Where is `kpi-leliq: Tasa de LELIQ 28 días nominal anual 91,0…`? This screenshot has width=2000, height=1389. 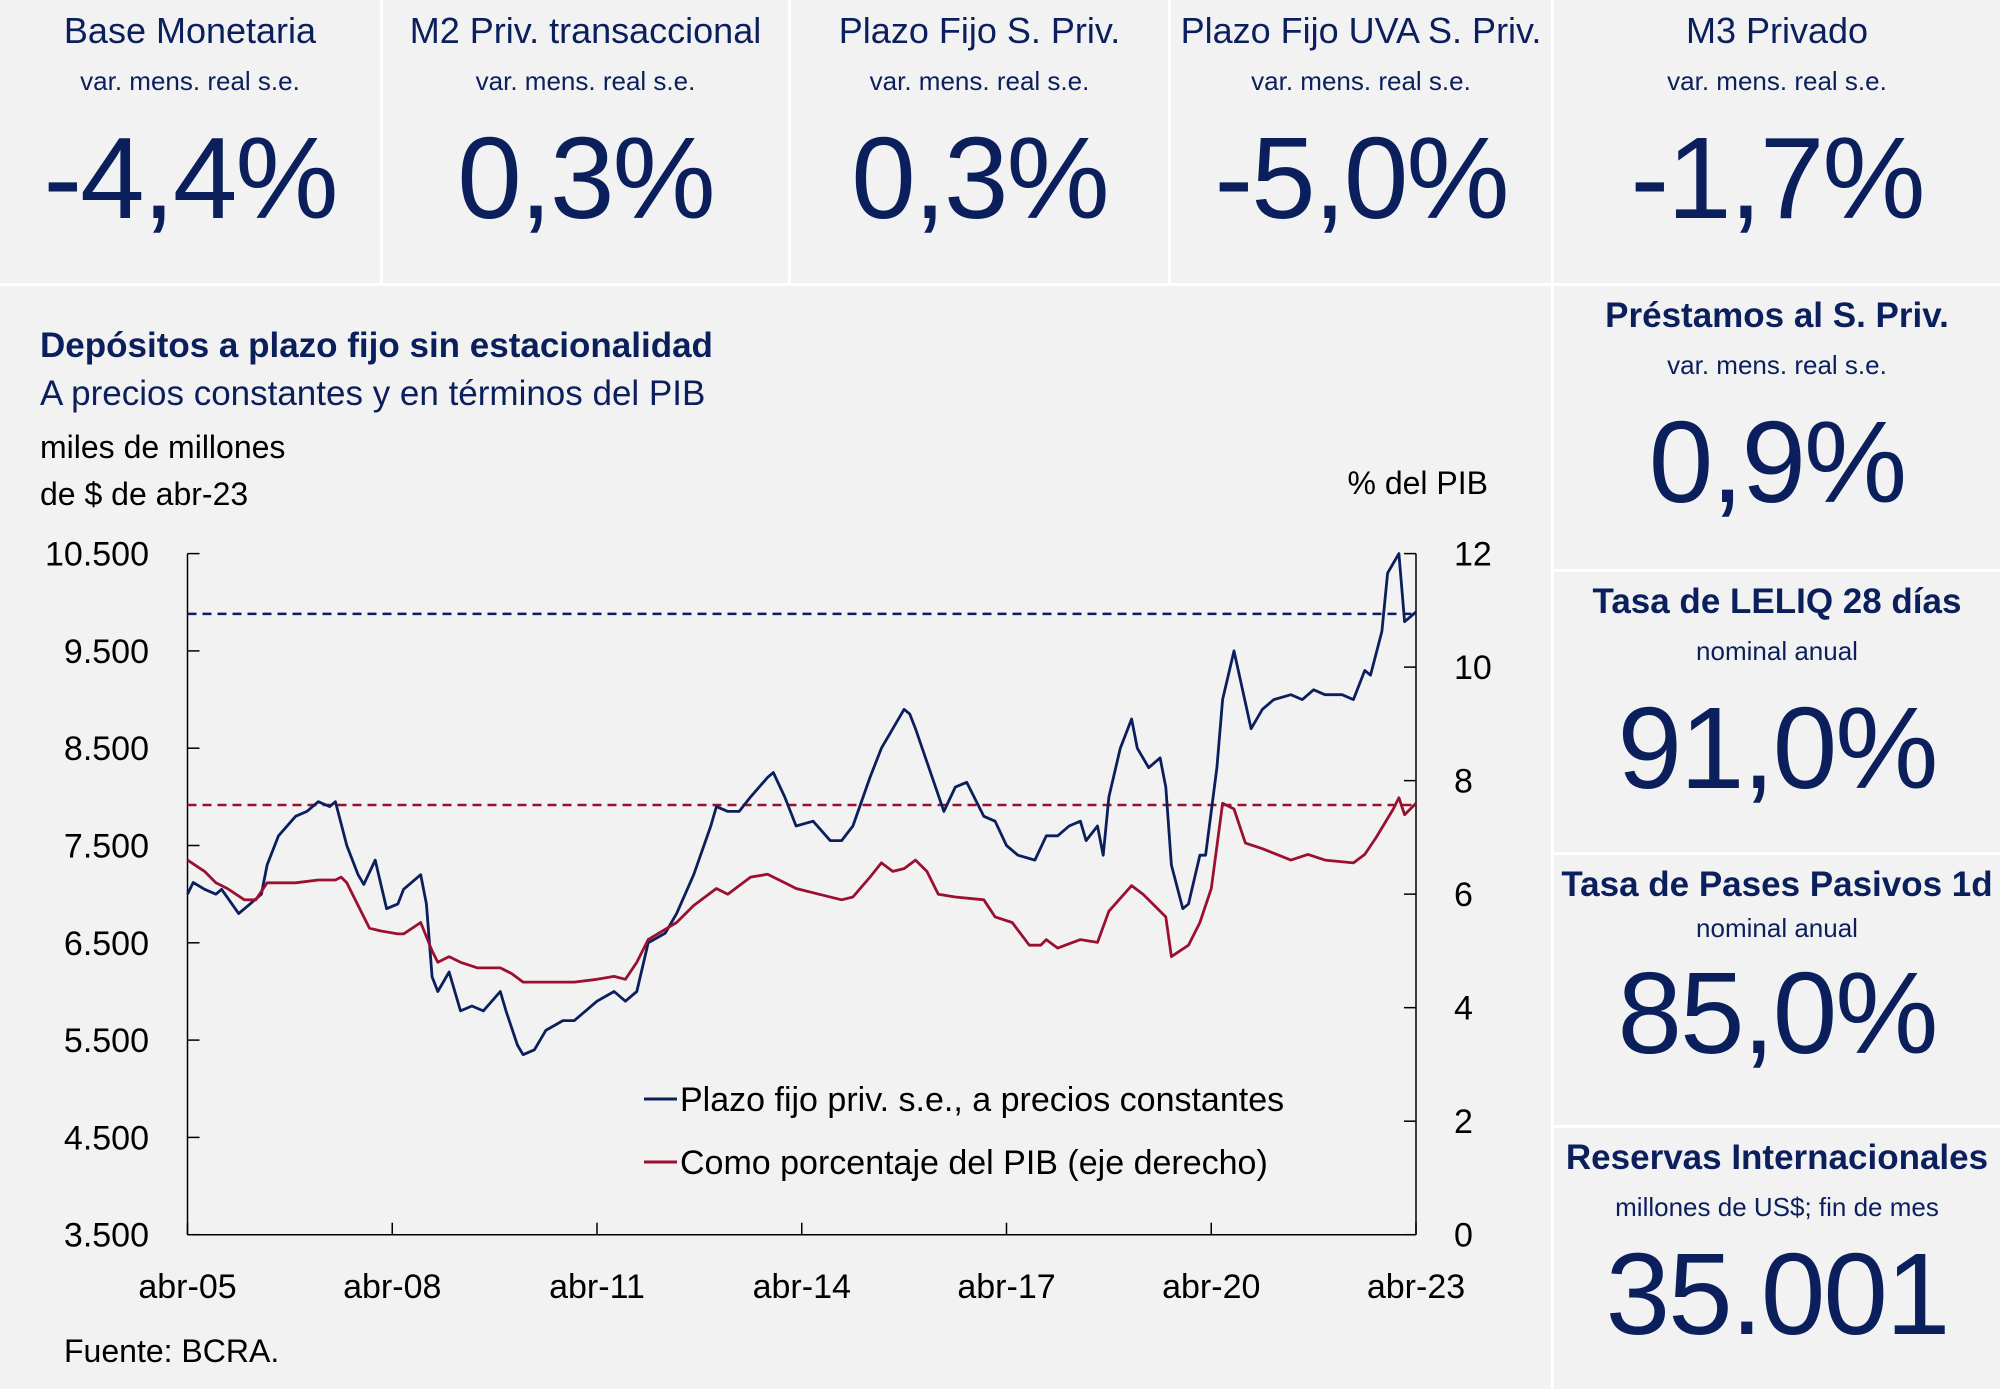
kpi-leliq: Tasa de LELIQ 28 días nominal anual 91,0… is located at coordinates (1777, 712).